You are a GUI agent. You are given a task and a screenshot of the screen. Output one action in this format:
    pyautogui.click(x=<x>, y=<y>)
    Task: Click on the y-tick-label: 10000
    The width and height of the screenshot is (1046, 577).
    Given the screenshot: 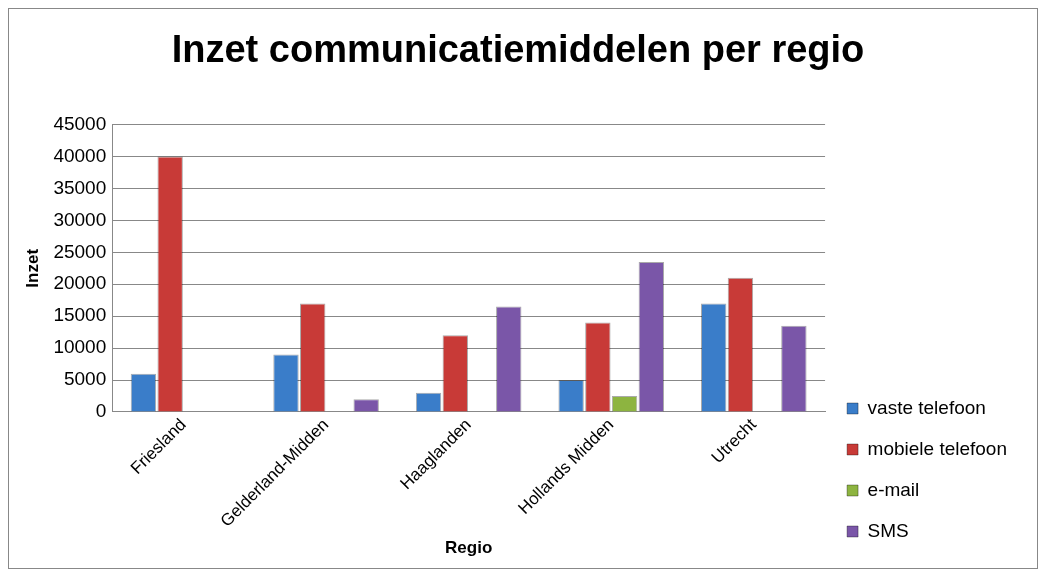 What is the action you would take?
    pyautogui.click(x=80, y=347)
    